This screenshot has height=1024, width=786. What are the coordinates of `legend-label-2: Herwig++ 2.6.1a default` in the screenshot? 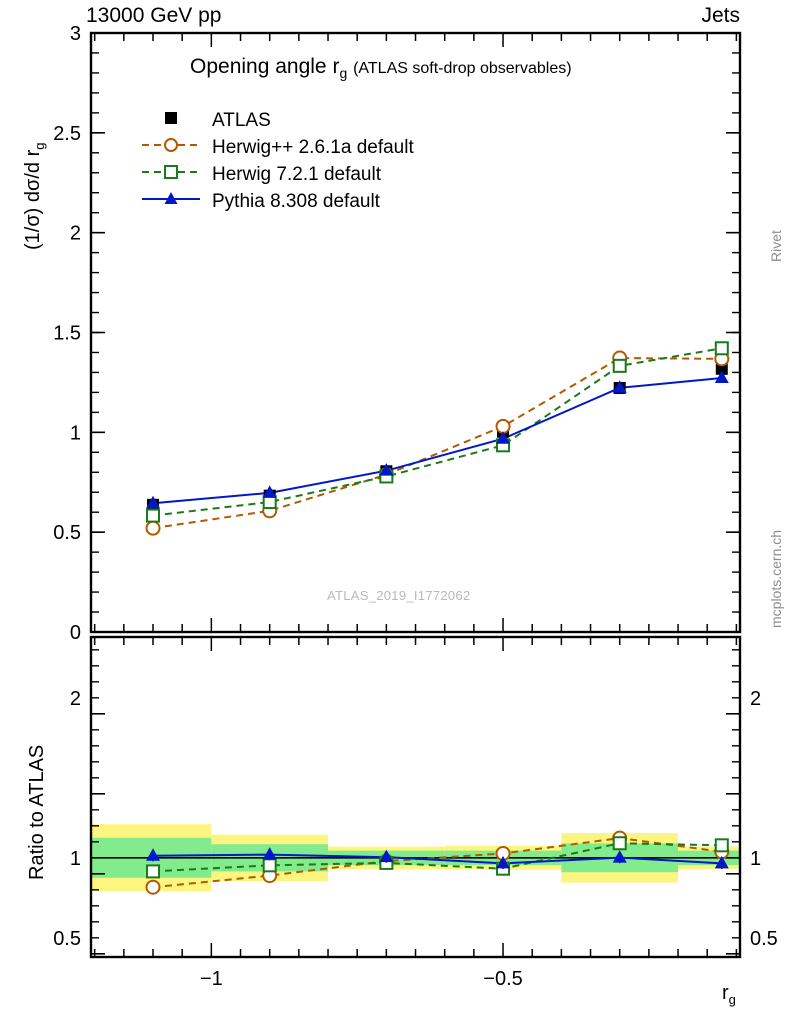 It's located at (313, 147).